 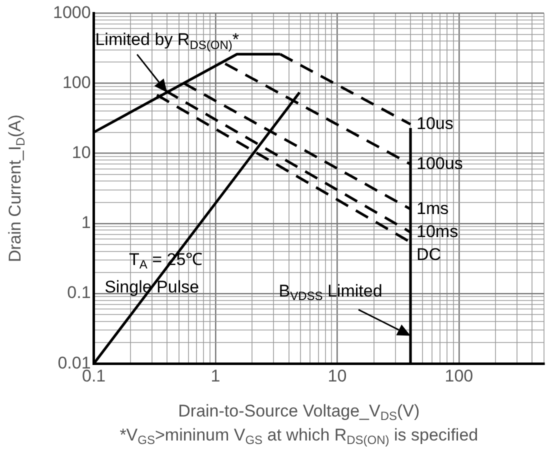 What do you see at coordinates (459, 376) in the screenshot?
I see `x-tick-label: 100` at bounding box center [459, 376].